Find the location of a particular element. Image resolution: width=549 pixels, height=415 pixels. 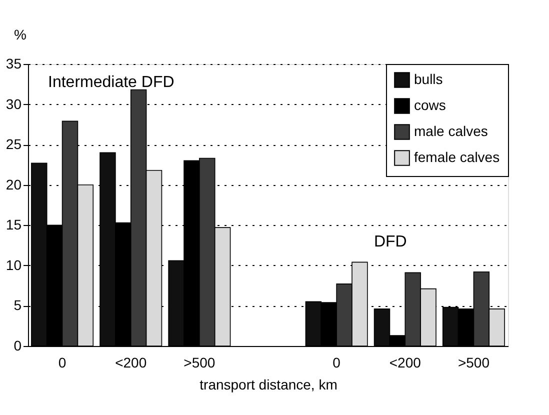

annotation: DFD is located at coordinates (390, 242).